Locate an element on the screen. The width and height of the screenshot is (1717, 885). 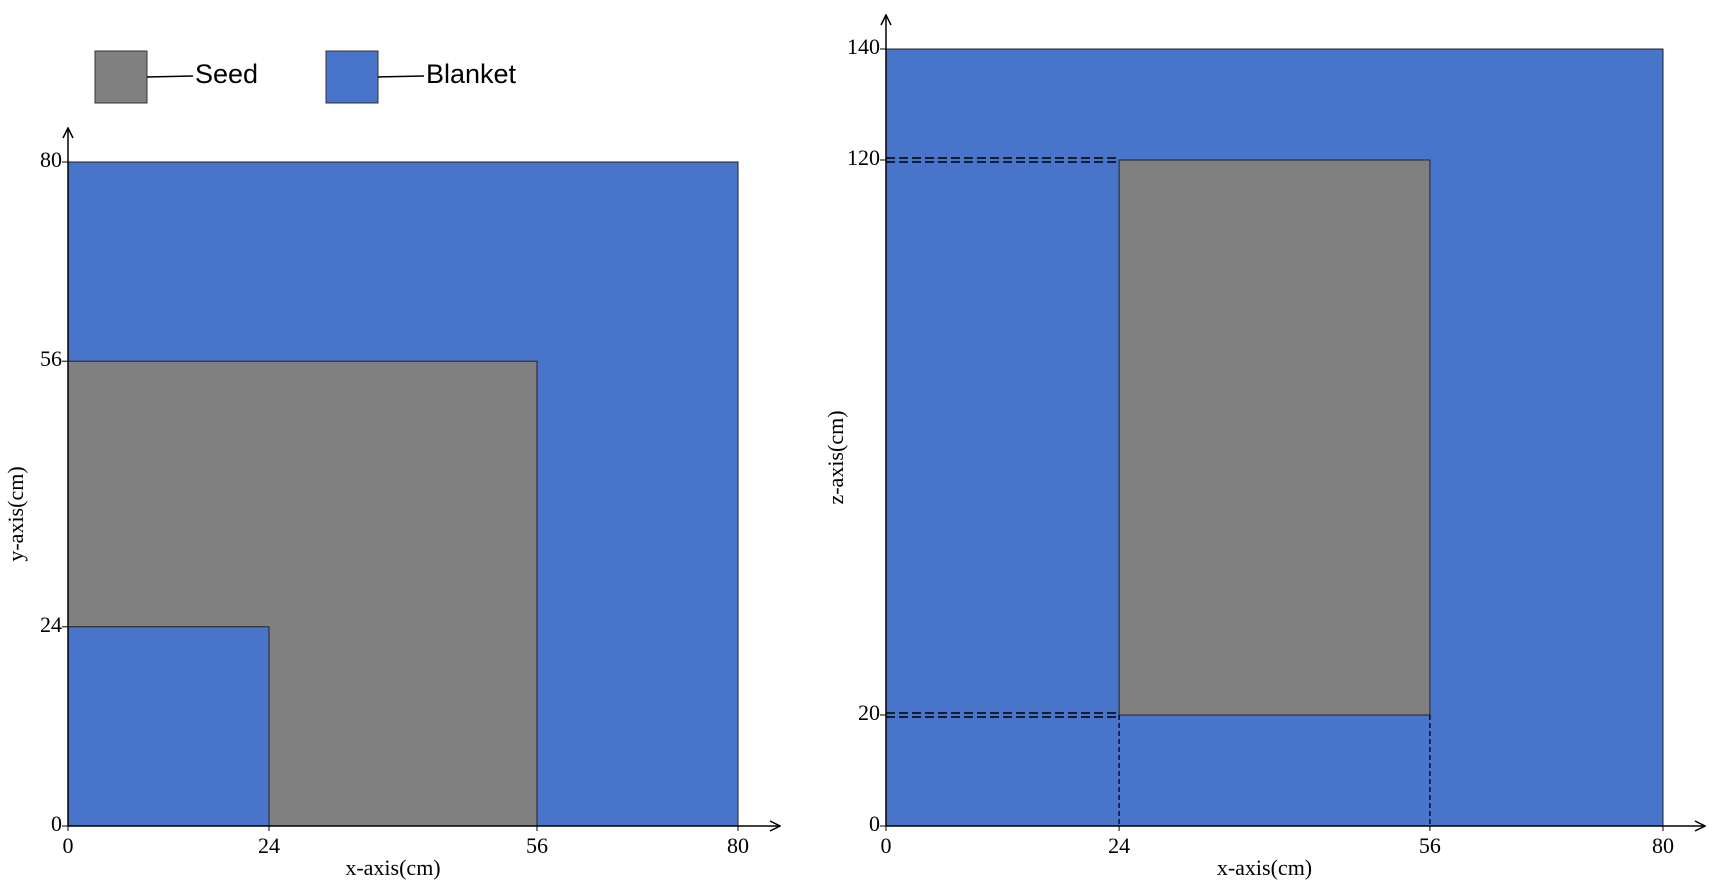
y-tick-label: 20 is located at coordinates (869, 712).